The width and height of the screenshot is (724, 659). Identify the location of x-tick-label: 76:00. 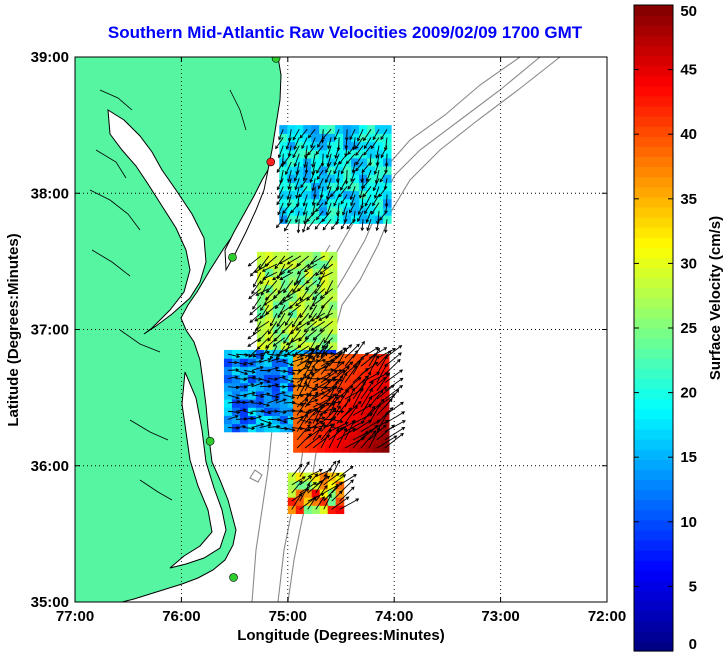
(181, 616).